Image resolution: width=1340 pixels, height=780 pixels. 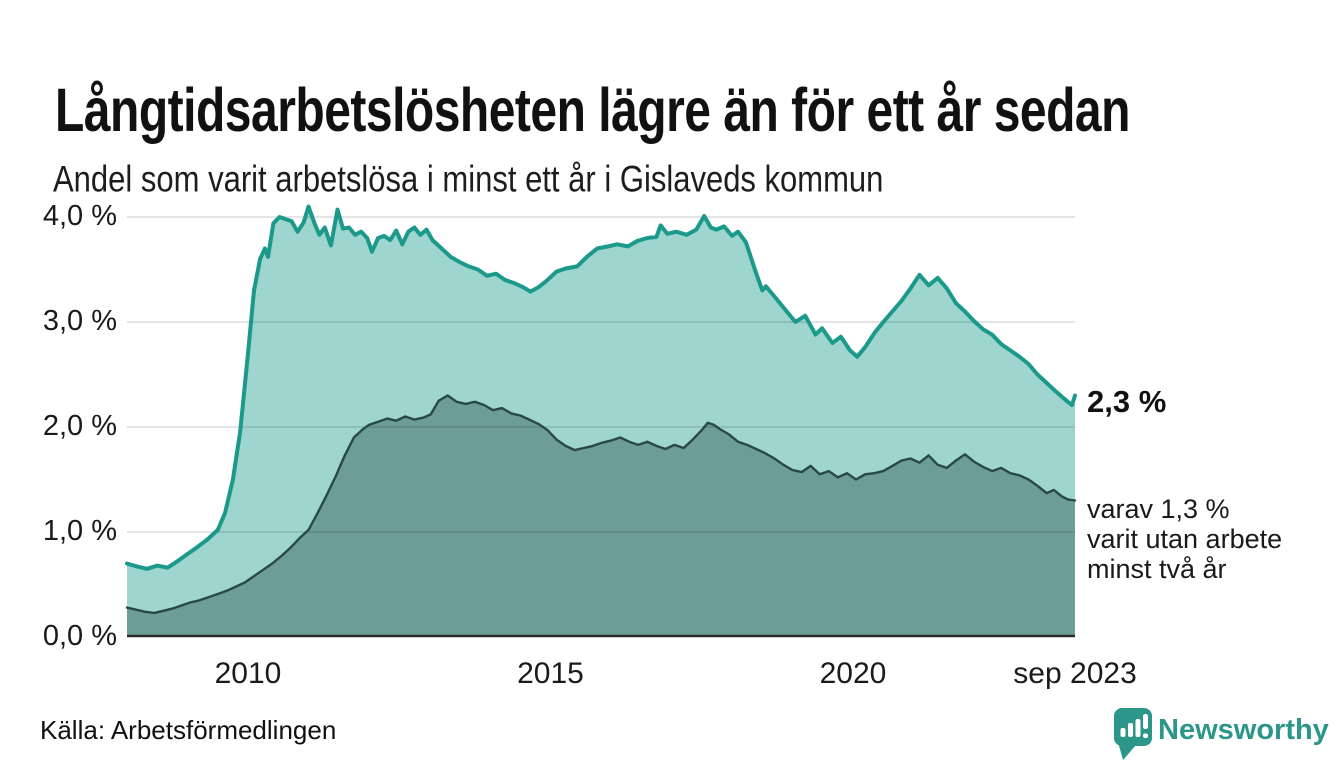 I want to click on two-year-label-line2: varit utan arbete, so click(x=1185, y=539).